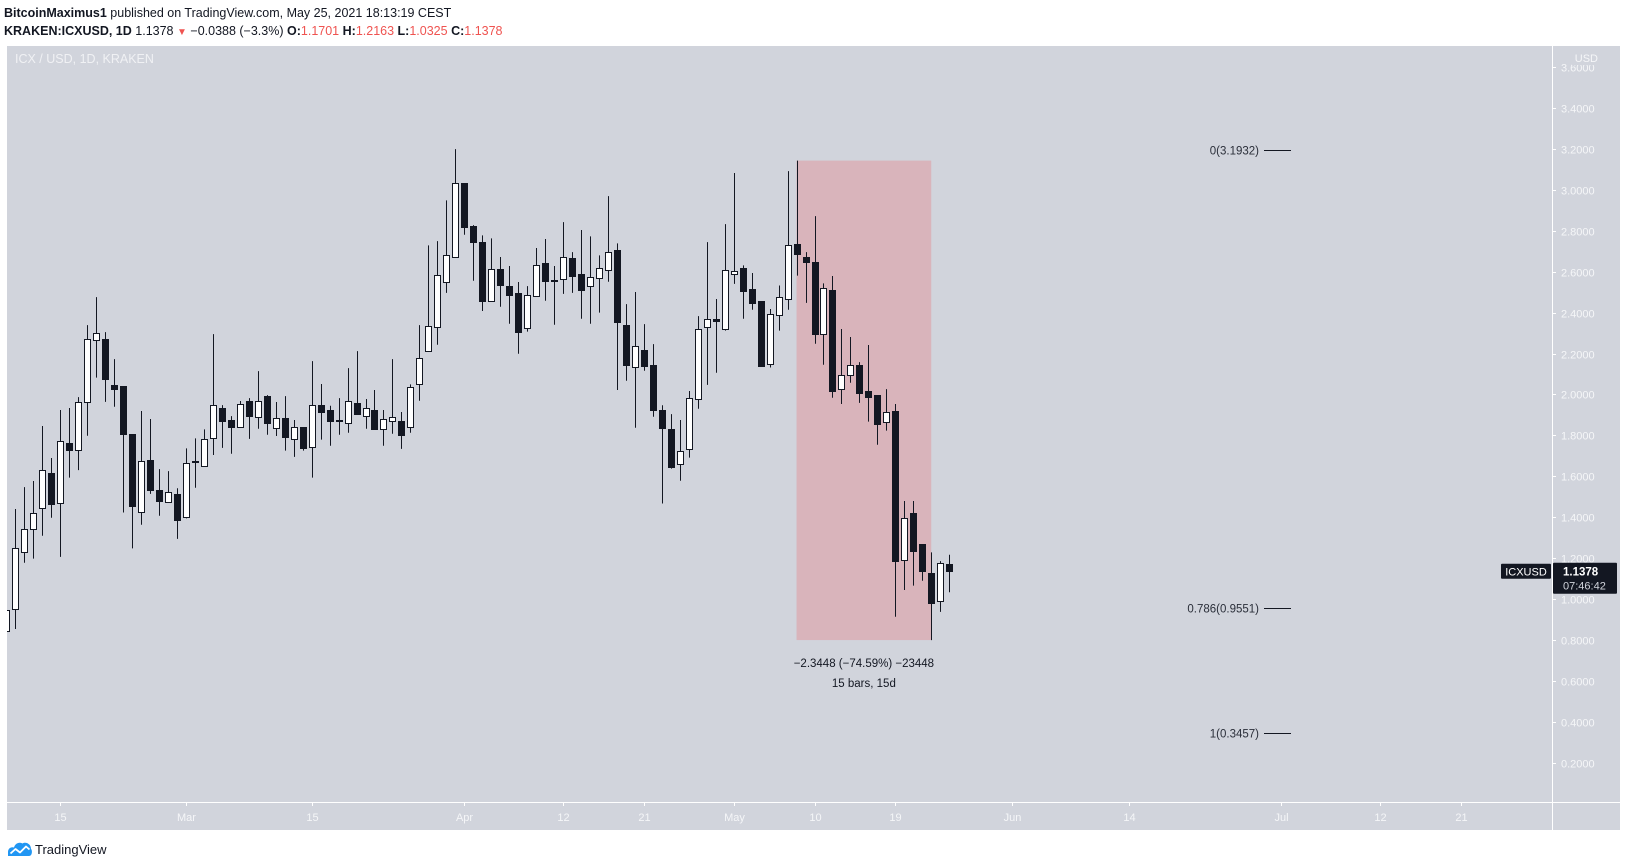 The height and width of the screenshot is (867, 1627). What do you see at coordinates (1585, 578) in the screenshot?
I see `last-price-box` at bounding box center [1585, 578].